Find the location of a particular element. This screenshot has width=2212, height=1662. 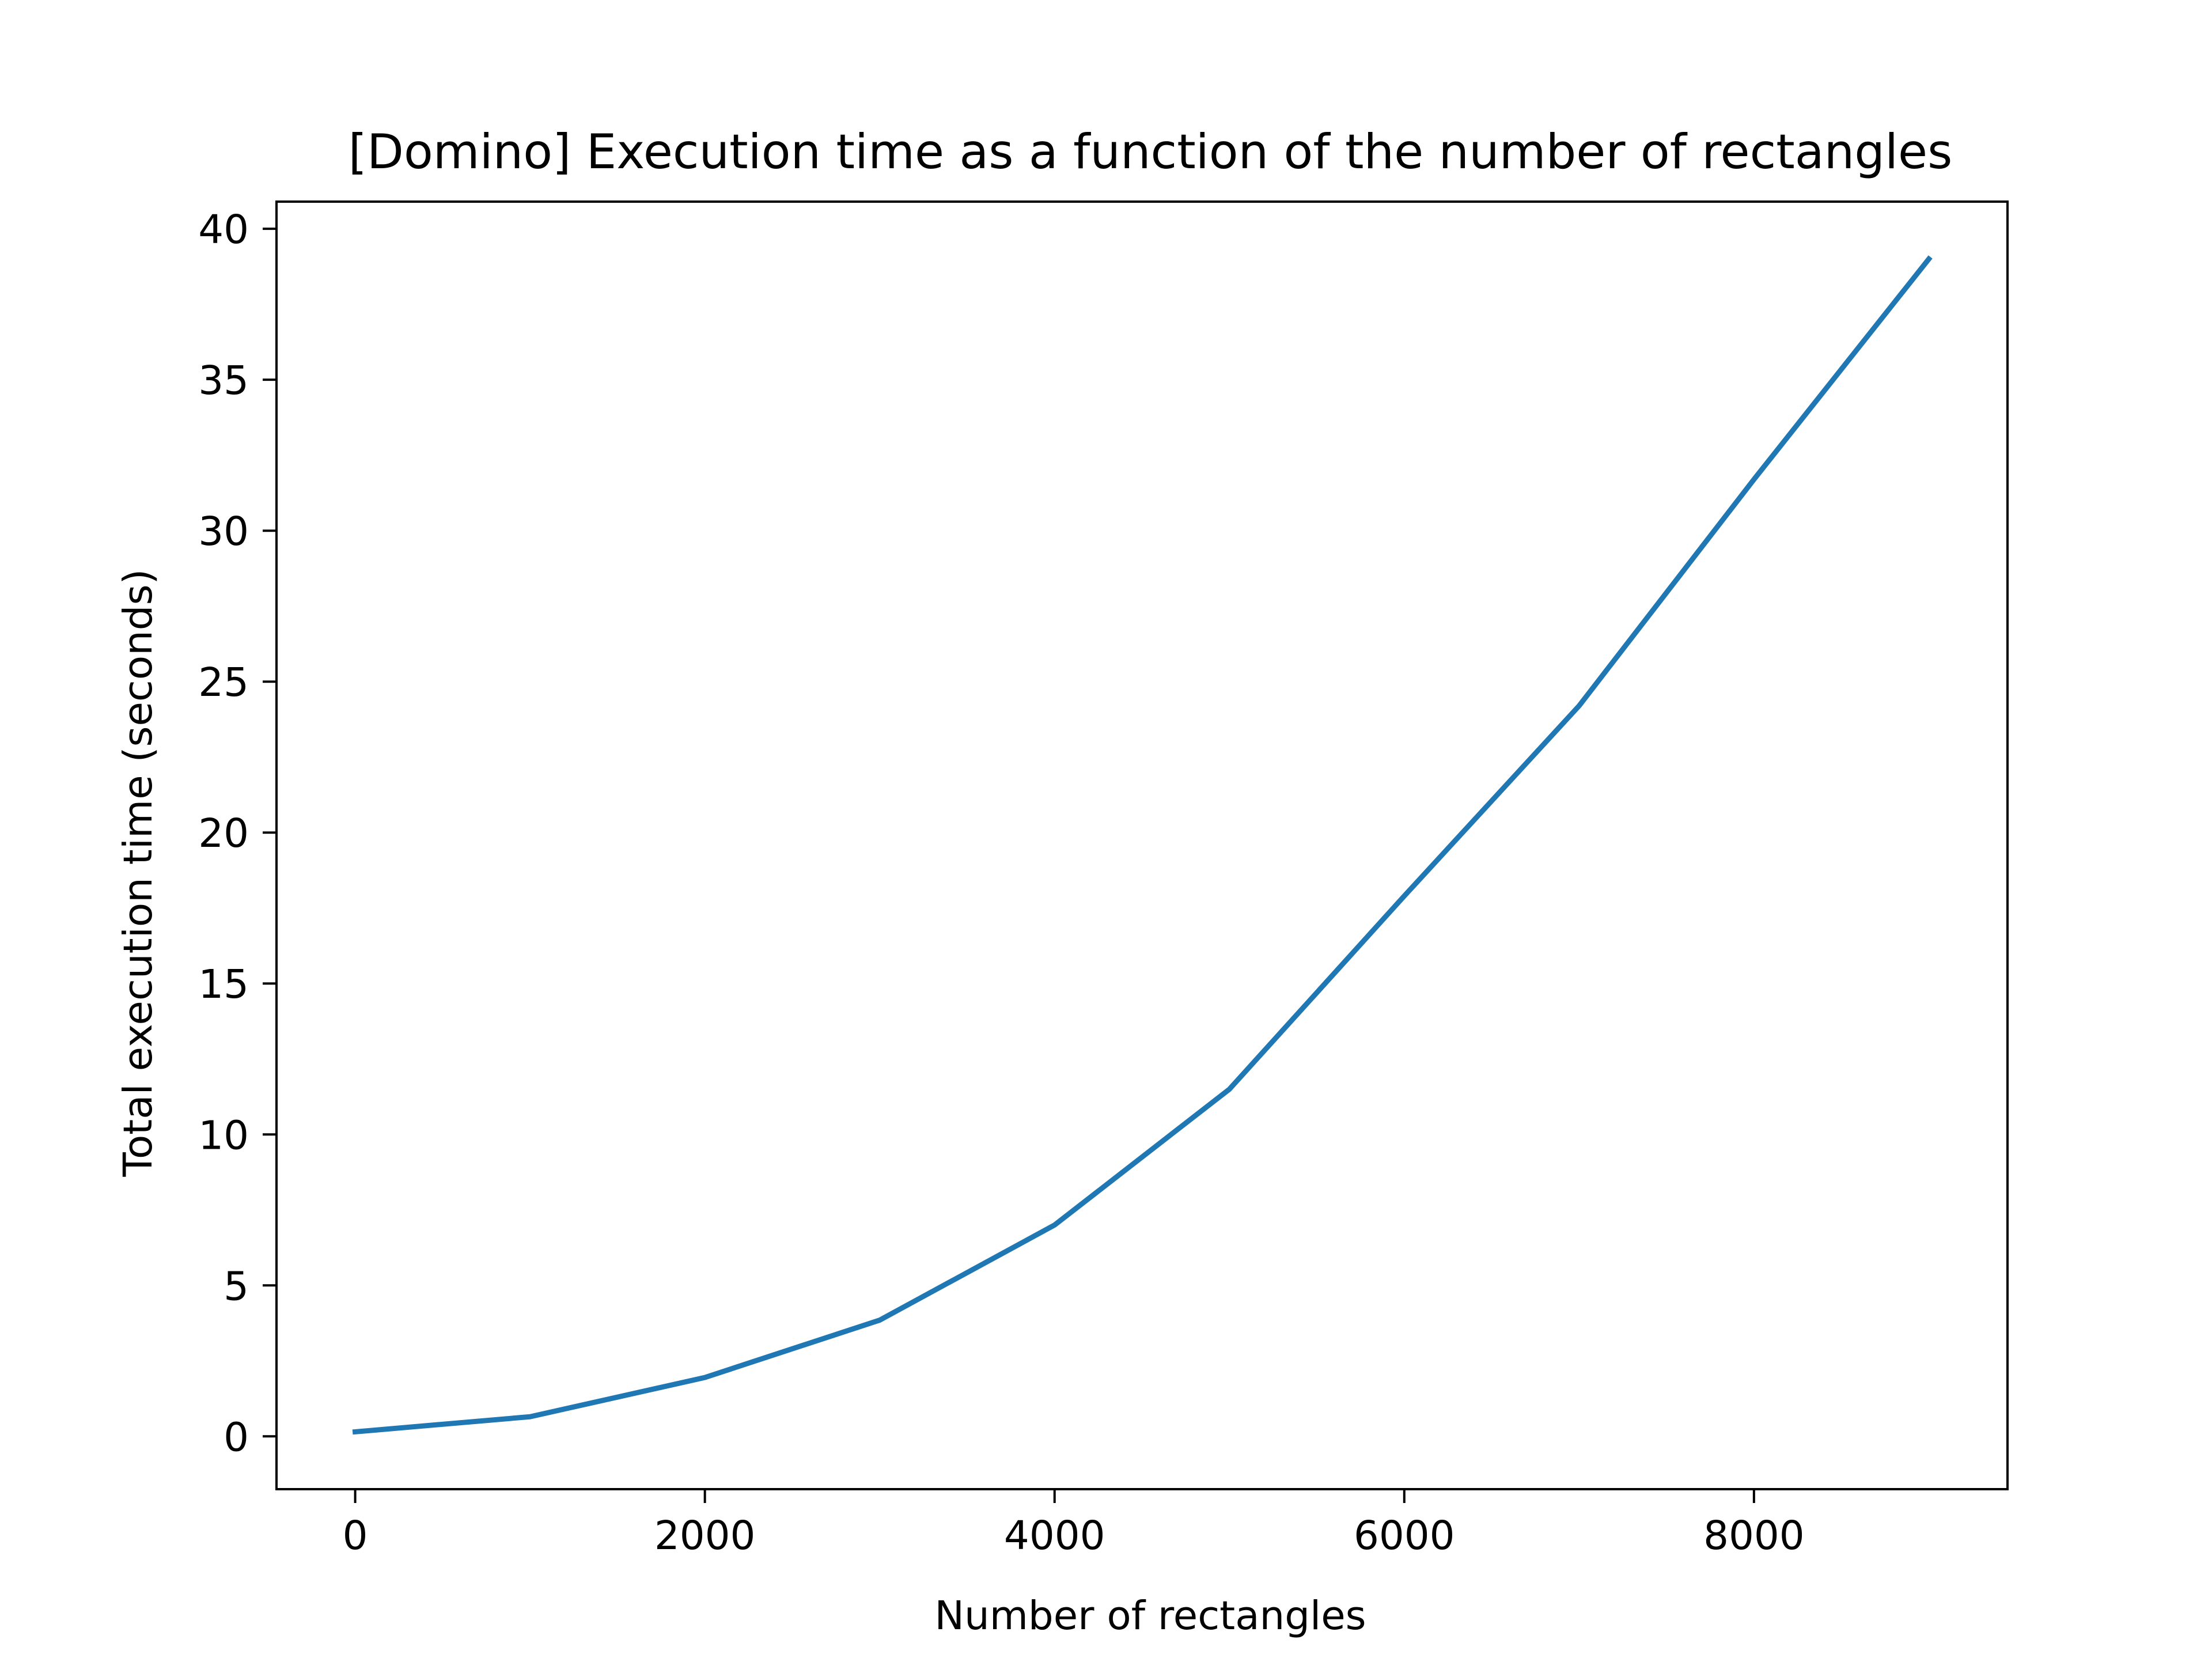

x-tick-label: 6000 is located at coordinates (1404, 1536).